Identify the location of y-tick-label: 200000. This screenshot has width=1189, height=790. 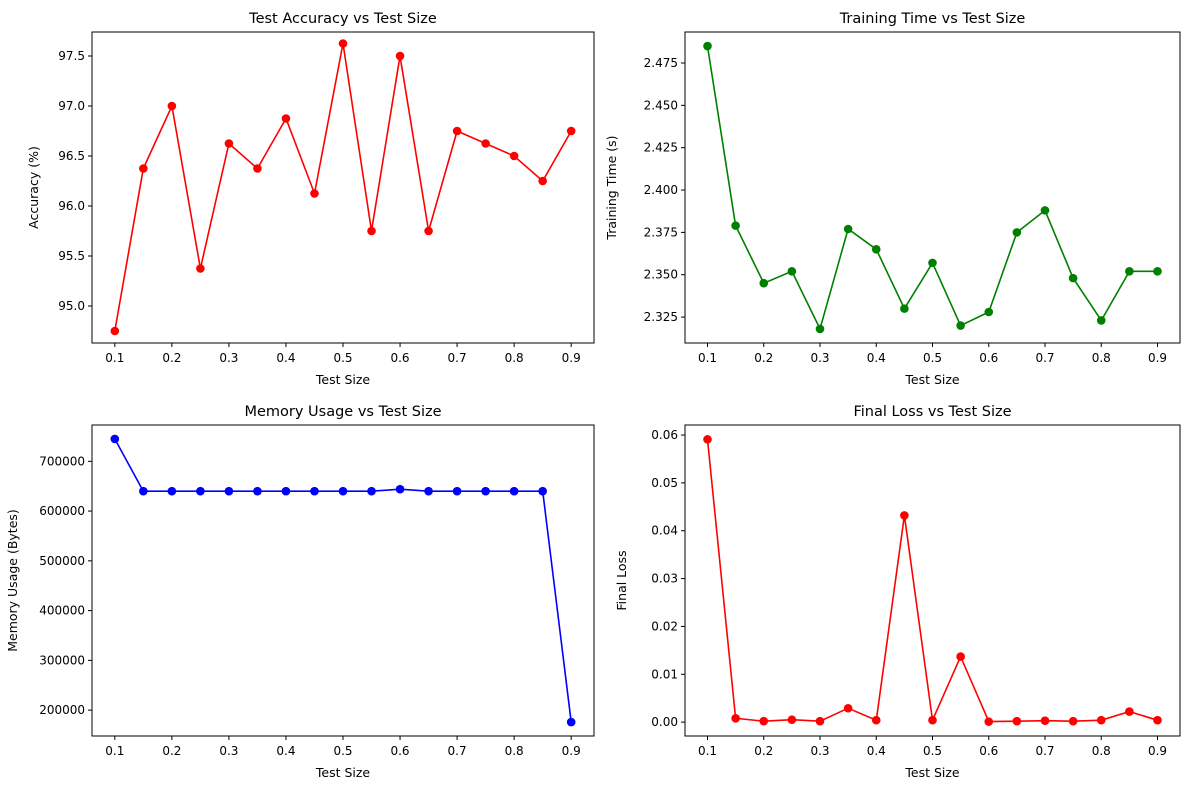
(62, 710).